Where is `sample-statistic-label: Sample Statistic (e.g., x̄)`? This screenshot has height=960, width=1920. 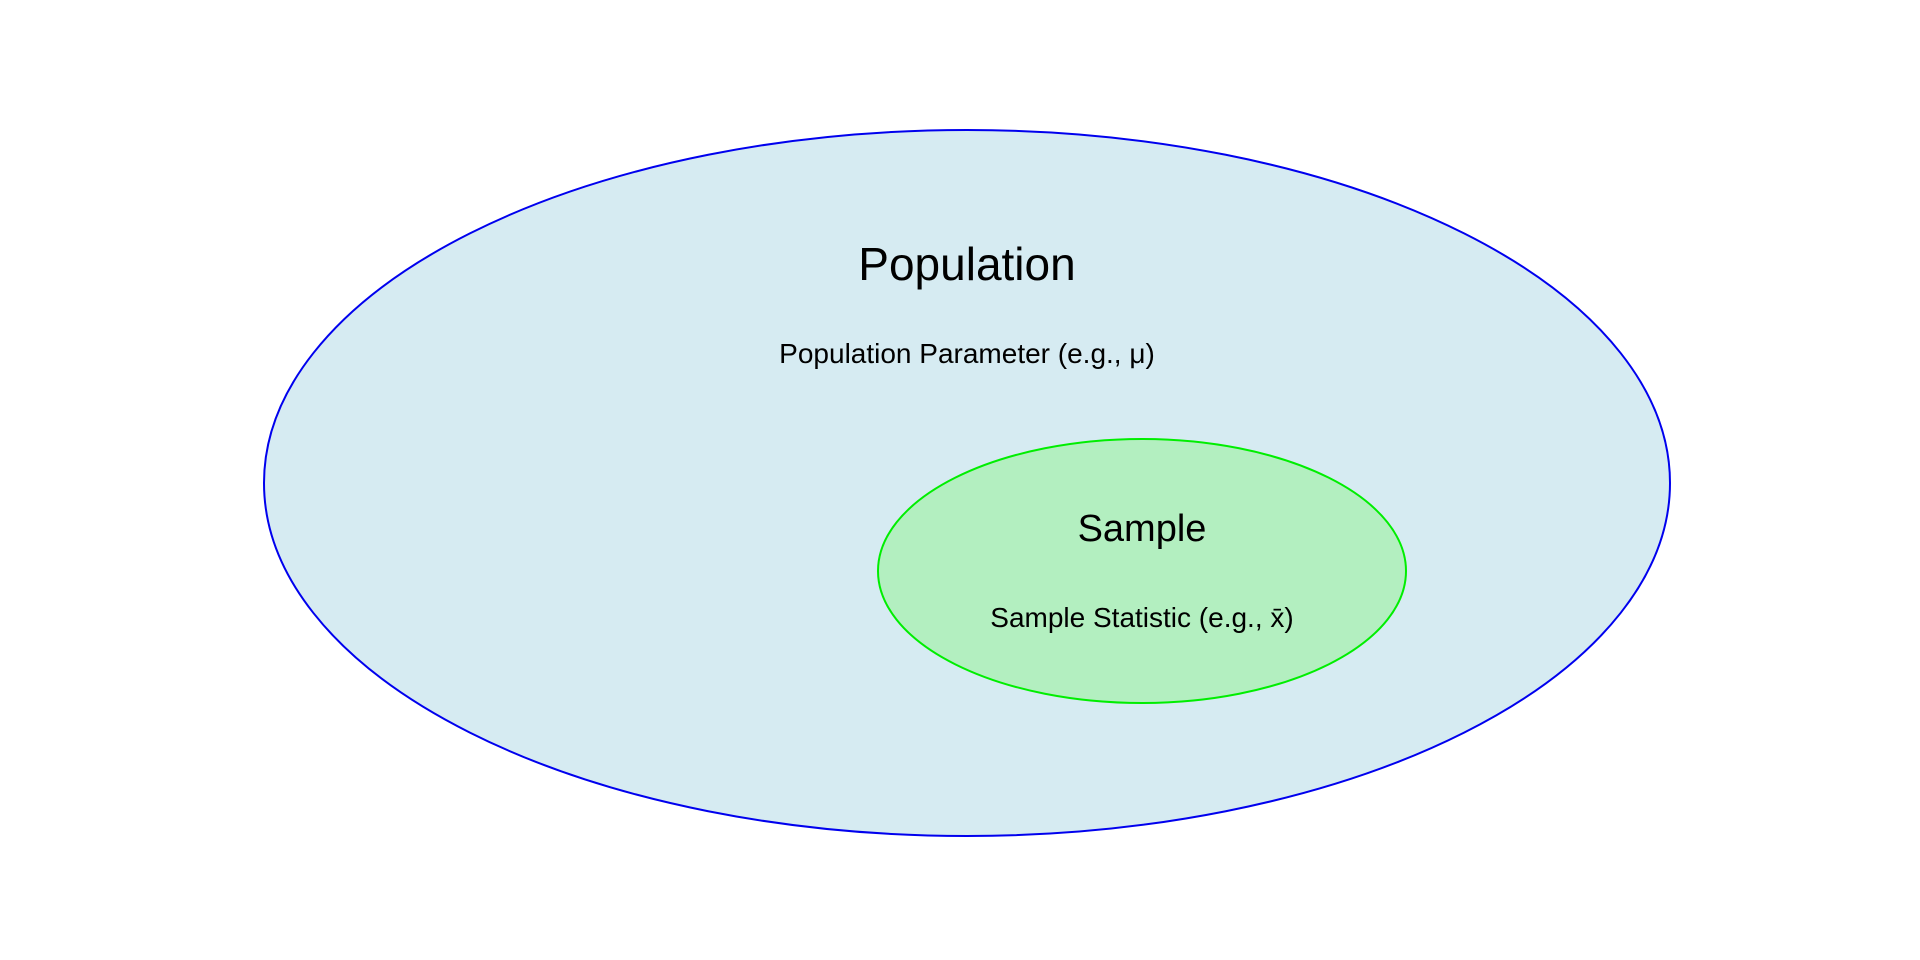 sample-statistic-label: Sample Statistic (e.g., x̄) is located at coordinates (1141, 617).